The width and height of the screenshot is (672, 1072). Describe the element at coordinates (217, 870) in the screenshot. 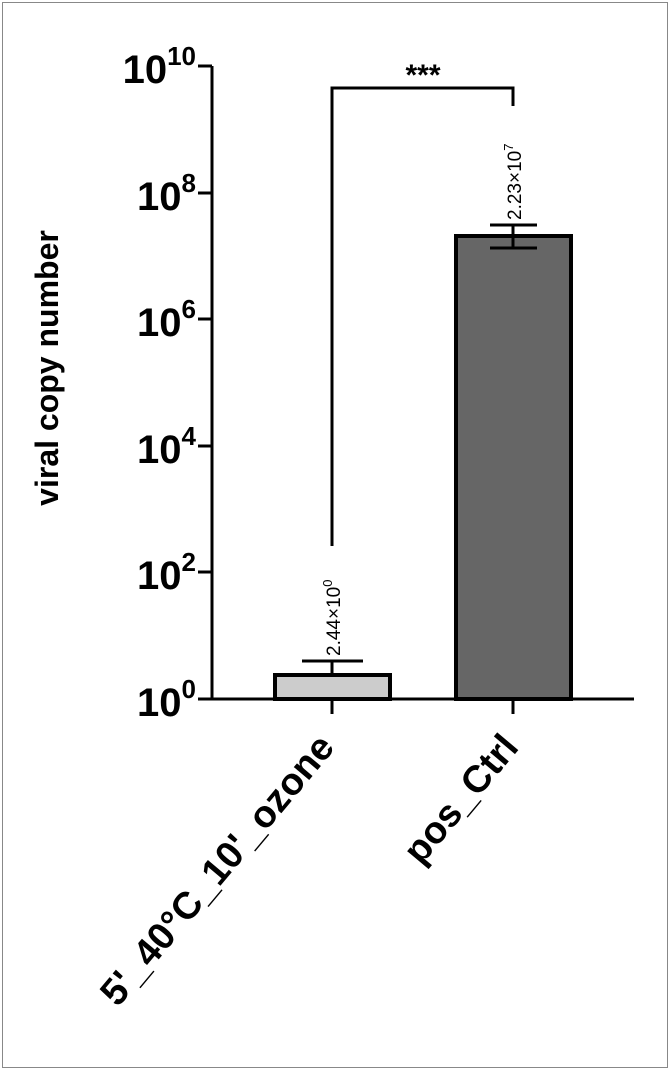

I see `x-label-ozone: 5'_40°C_10'_ozone` at that location.